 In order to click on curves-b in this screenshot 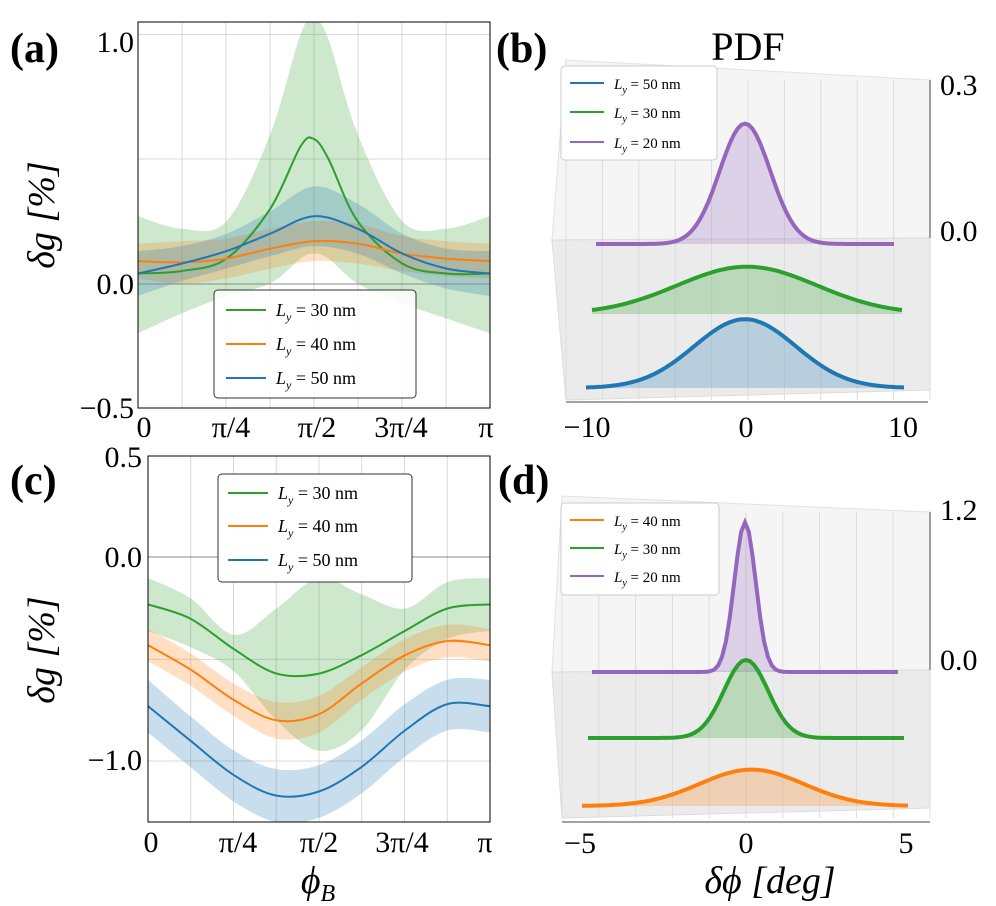, I will do `click(745, 255)`.